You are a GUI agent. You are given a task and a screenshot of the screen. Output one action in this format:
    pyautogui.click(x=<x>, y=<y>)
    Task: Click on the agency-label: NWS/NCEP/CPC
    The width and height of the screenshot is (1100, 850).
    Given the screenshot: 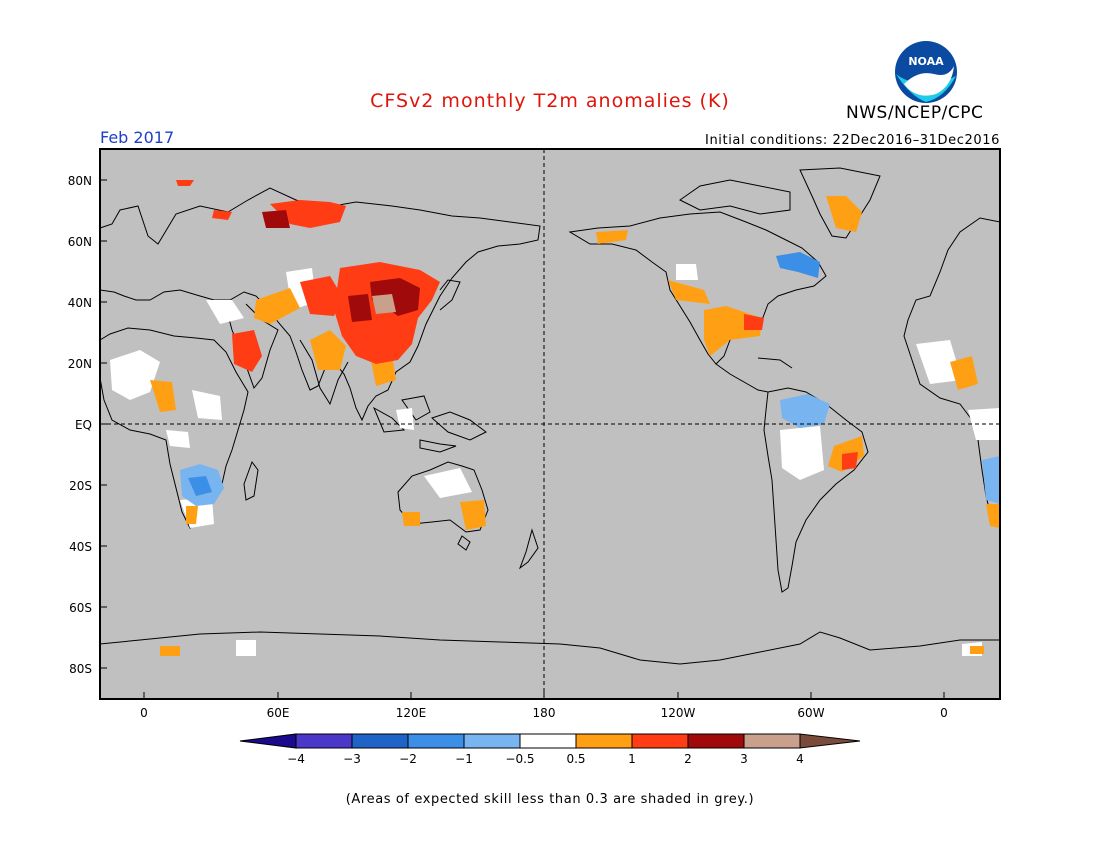 What is the action you would take?
    pyautogui.click(x=915, y=113)
    